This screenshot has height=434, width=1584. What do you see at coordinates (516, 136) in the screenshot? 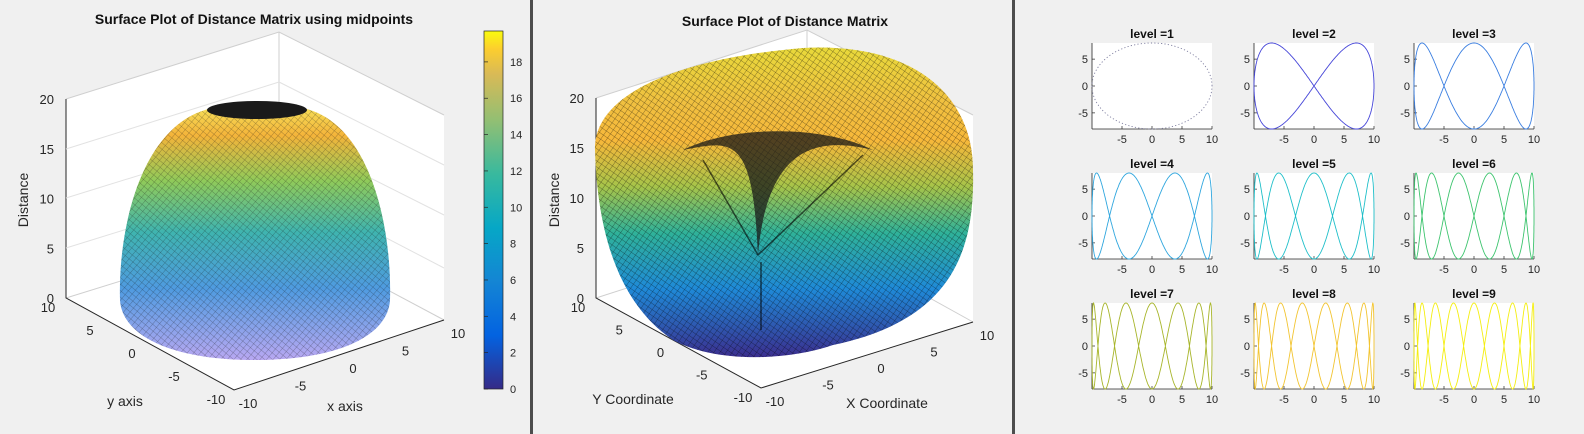
I see `colorbar-tick-label: 14` at bounding box center [516, 136].